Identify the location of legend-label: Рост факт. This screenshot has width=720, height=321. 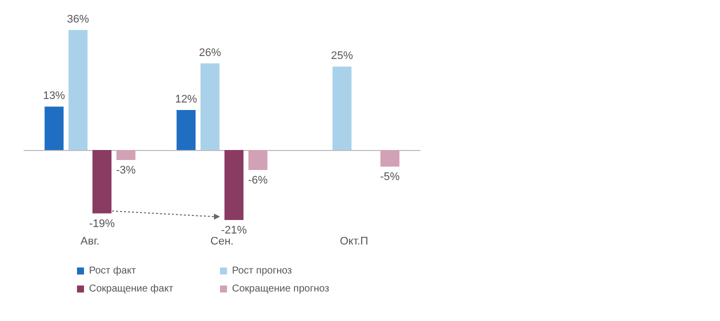
(112, 271).